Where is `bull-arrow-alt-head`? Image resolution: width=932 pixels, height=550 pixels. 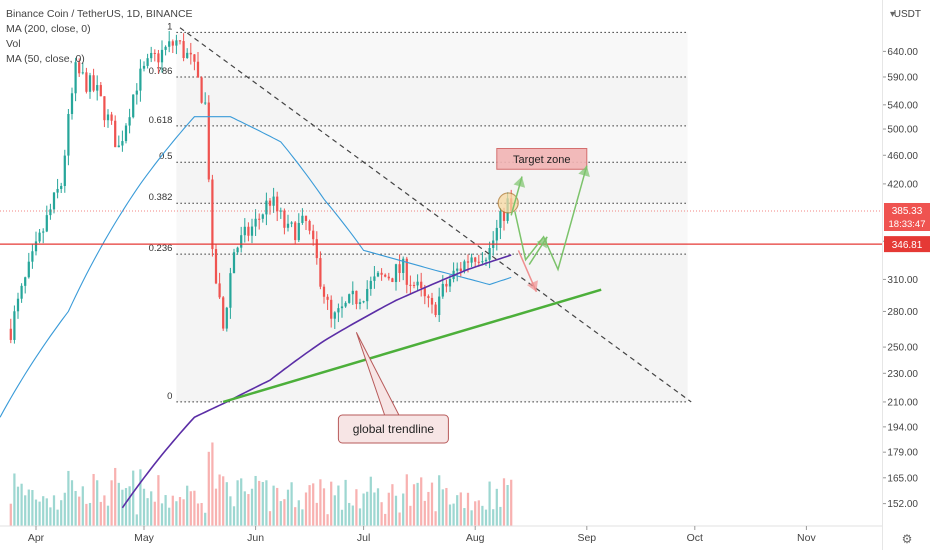
bull-arrow-alt-head is located at coordinates (542, 242).